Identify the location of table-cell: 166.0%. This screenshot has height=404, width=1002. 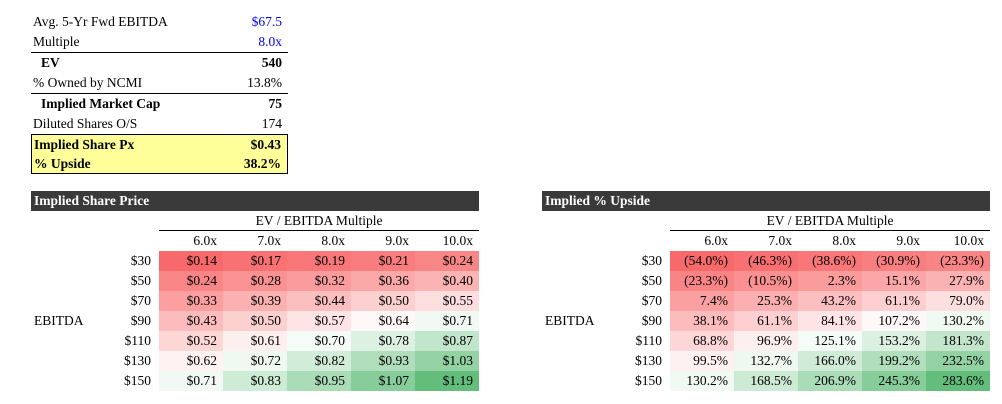
(830, 361).